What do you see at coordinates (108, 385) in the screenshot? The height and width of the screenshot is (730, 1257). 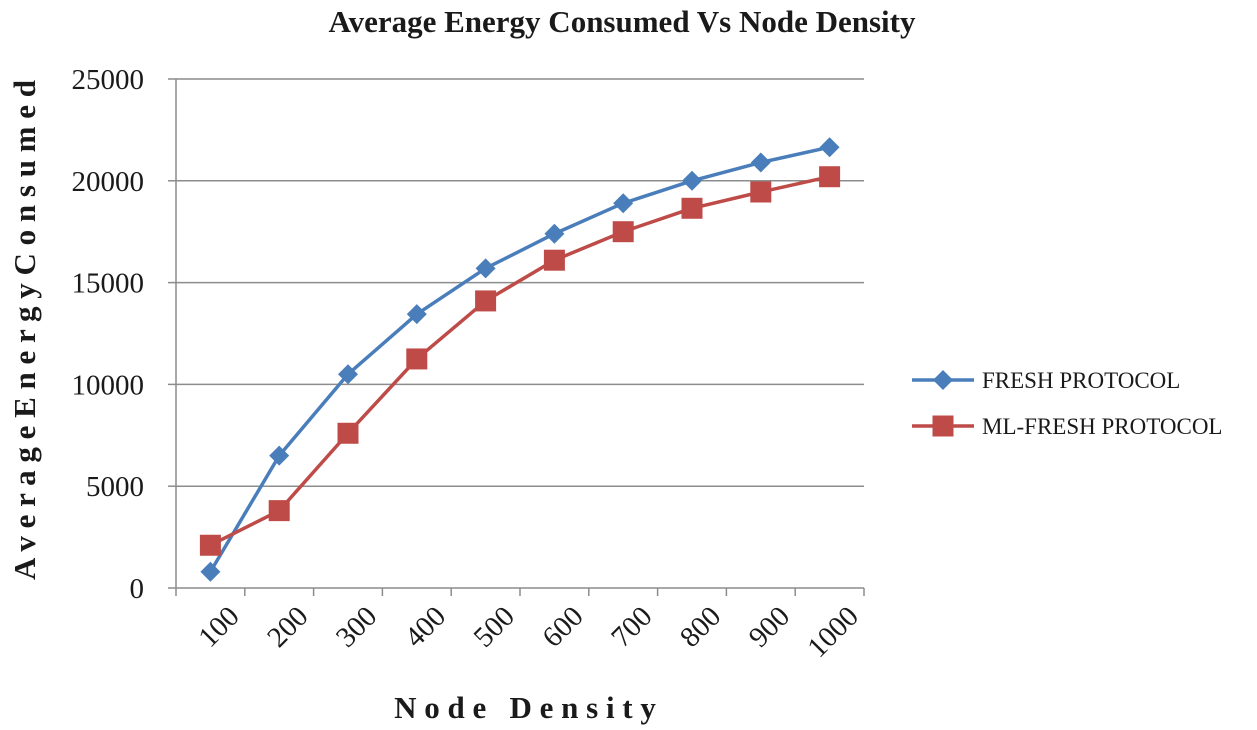 I see `y-tick-label: 10000` at bounding box center [108, 385].